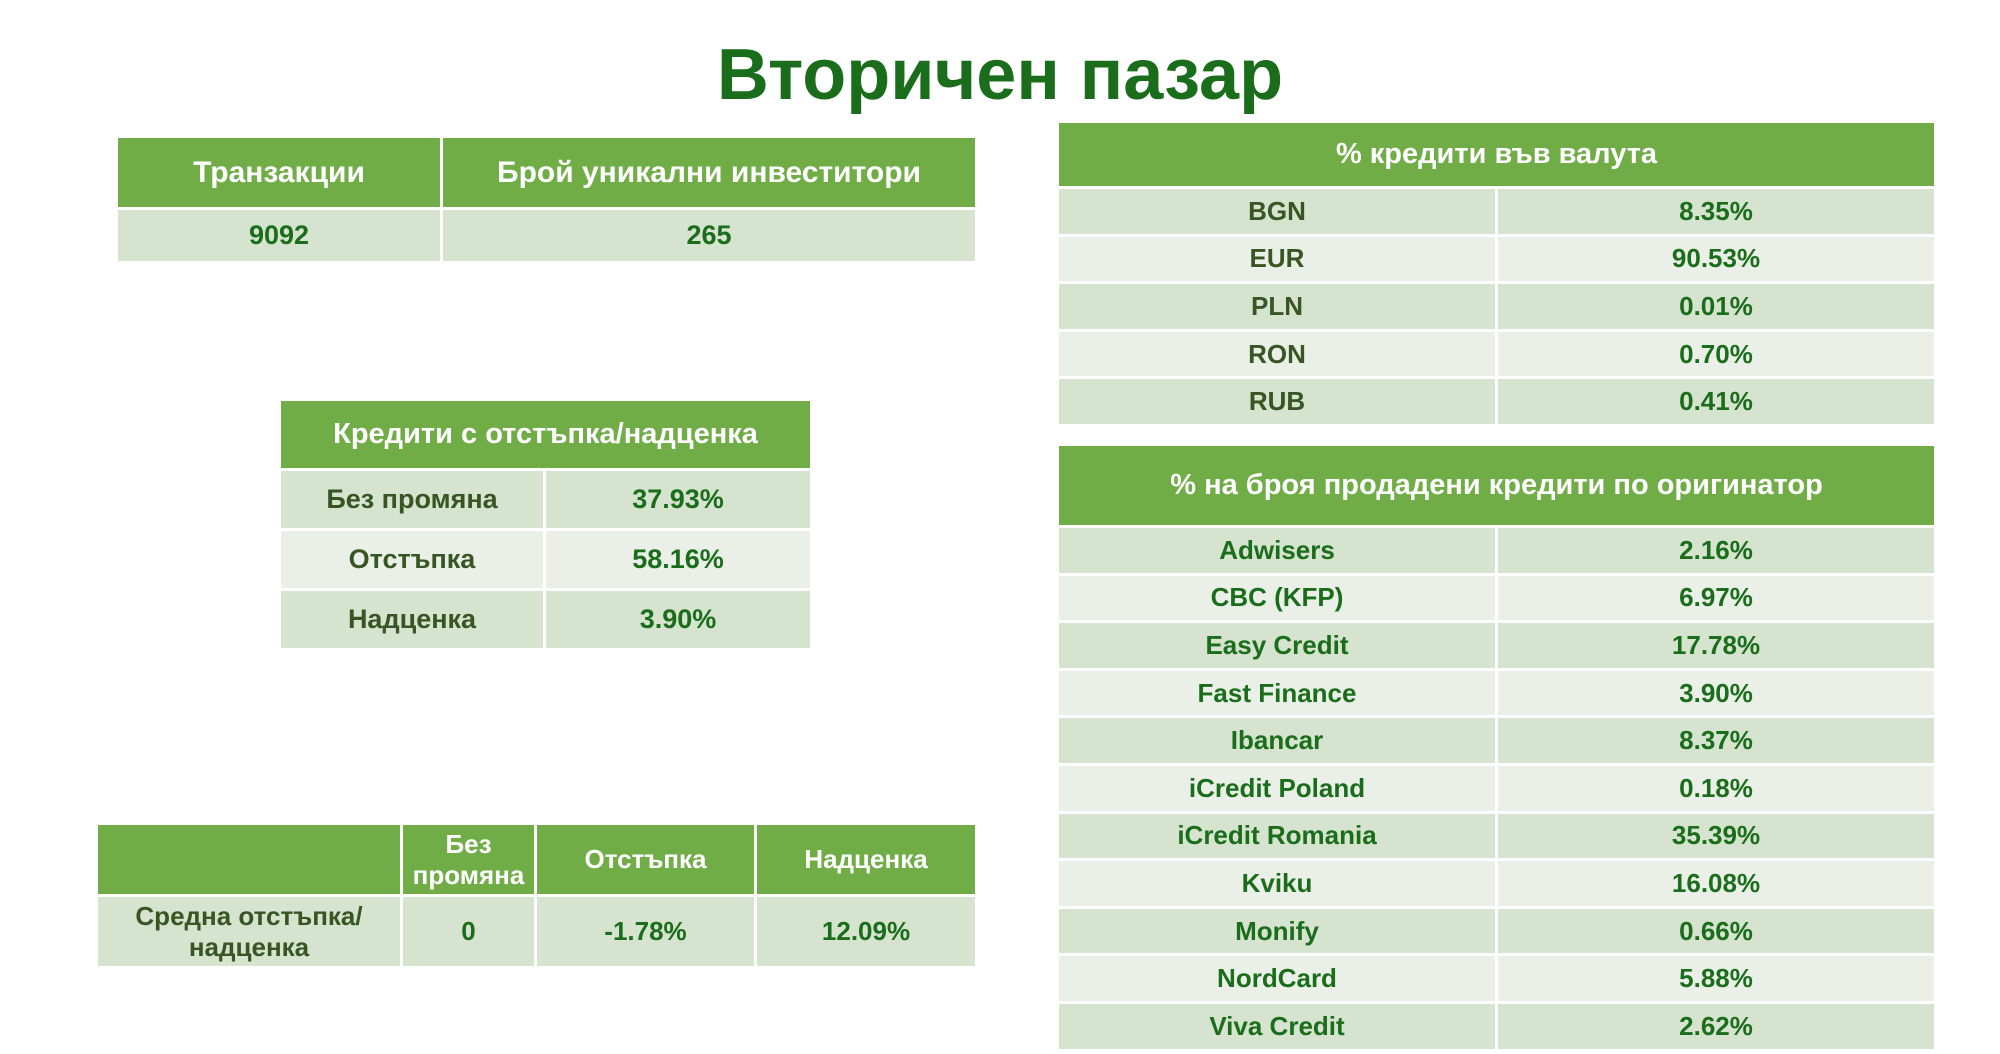 This screenshot has height=1054, width=2000. What do you see at coordinates (1716, 836) in the screenshot?
I see `originator-value: 35.39%` at bounding box center [1716, 836].